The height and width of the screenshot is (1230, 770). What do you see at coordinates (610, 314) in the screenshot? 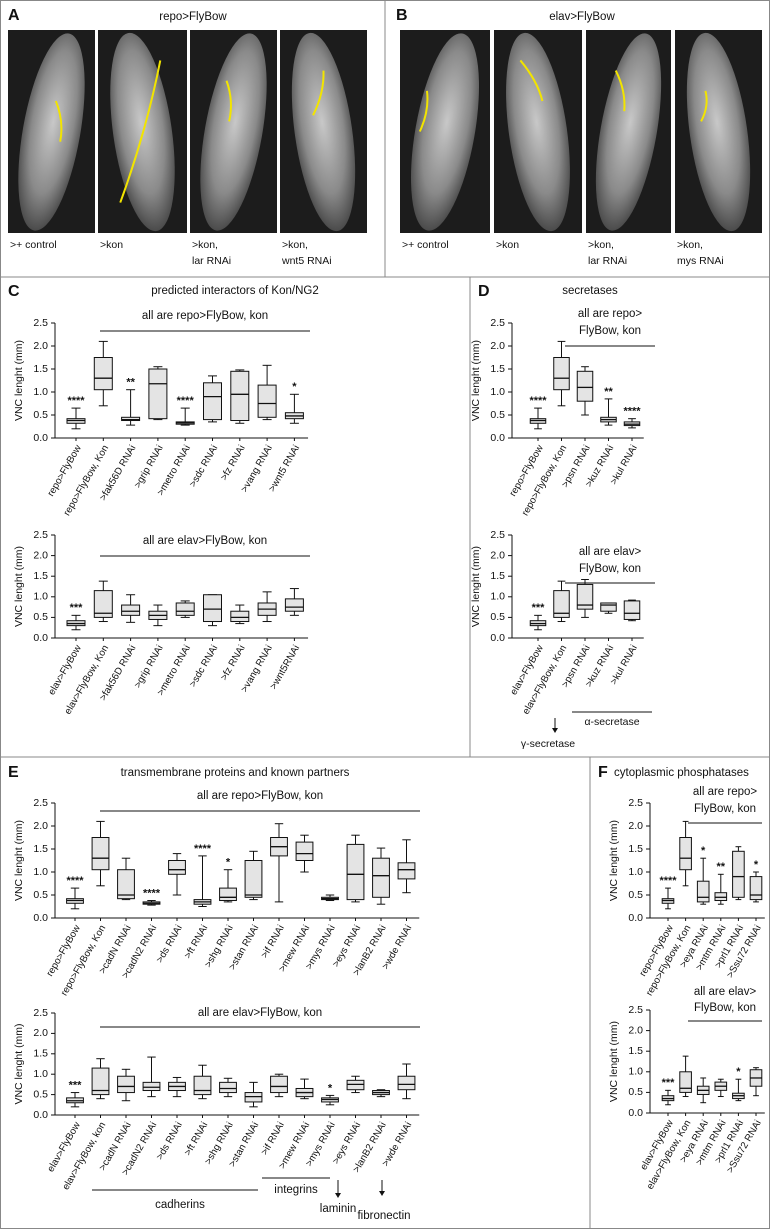
I see `group-label: all are repo>` at bounding box center [610, 314].